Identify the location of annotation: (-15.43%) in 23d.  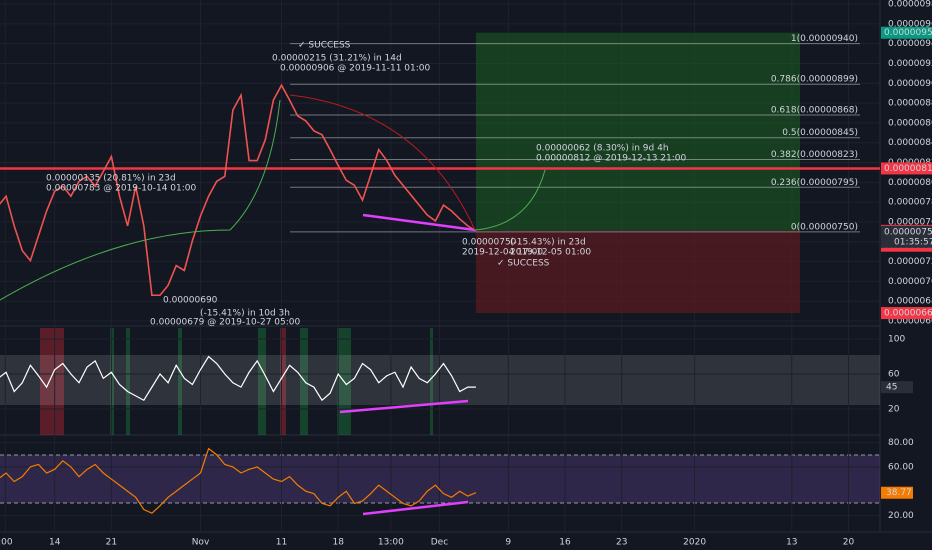
(548, 243).